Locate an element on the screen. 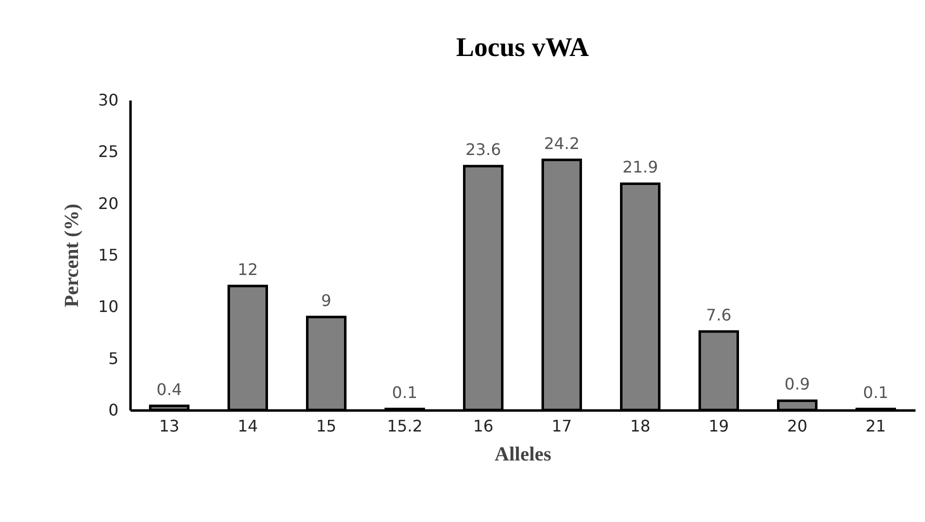 This screenshot has height=522, width=925. y-tick-label: 20 is located at coordinates (108, 203).